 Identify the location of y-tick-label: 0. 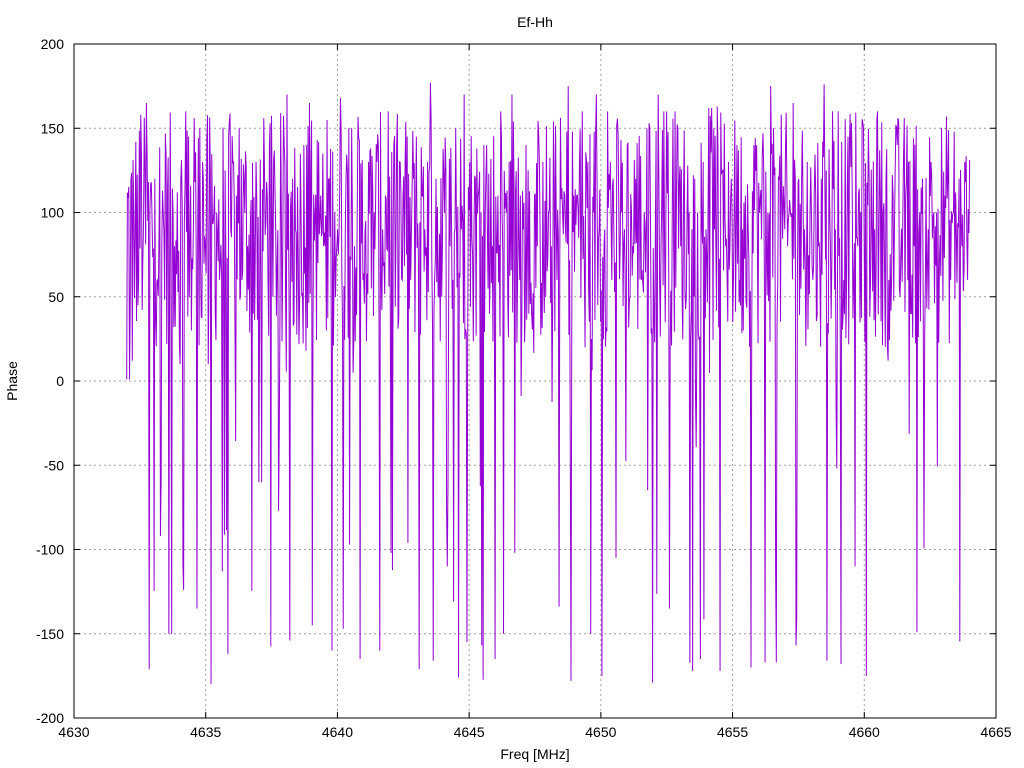
(60, 381).